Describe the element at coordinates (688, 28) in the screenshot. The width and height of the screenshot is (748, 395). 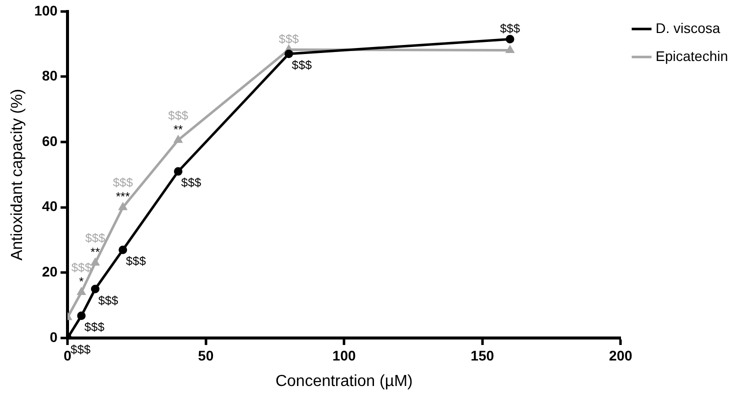
I see `legend-label: D. viscosa` at that location.